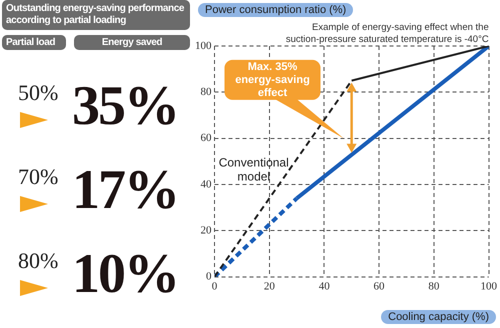 The width and height of the screenshot is (500, 328). What do you see at coordinates (132, 42) in the screenshot?
I see `text: Energy saved` at bounding box center [132, 42].